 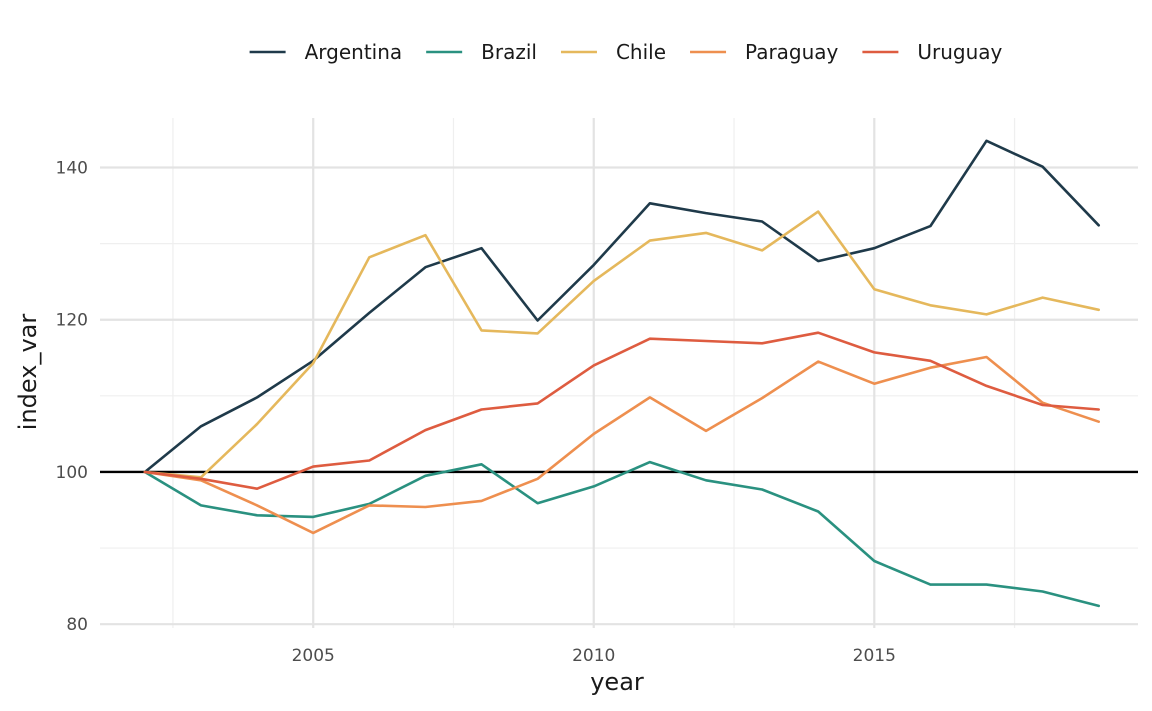 I want to click on legend-label-brazil: Brazil, so click(x=509, y=52).